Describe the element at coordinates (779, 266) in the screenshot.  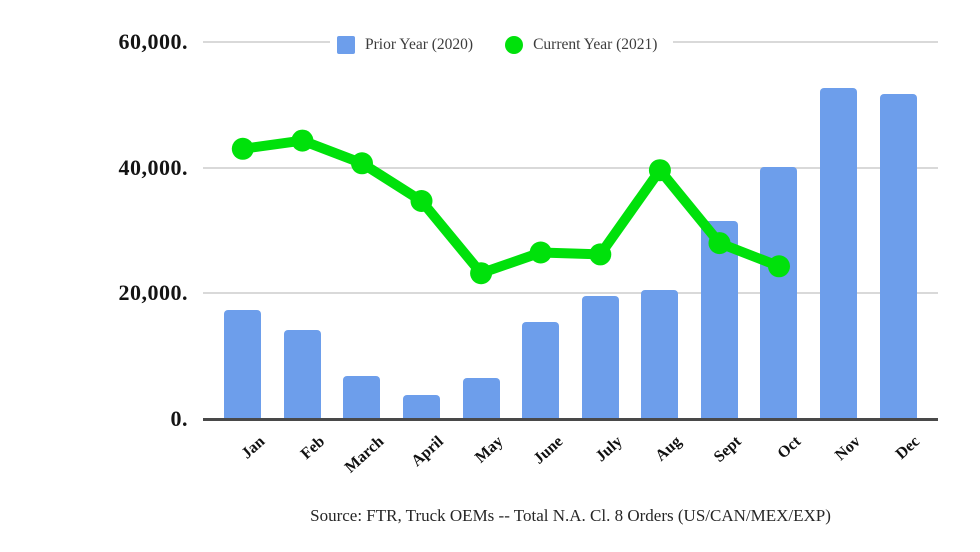
I see `line-point-oct` at that location.